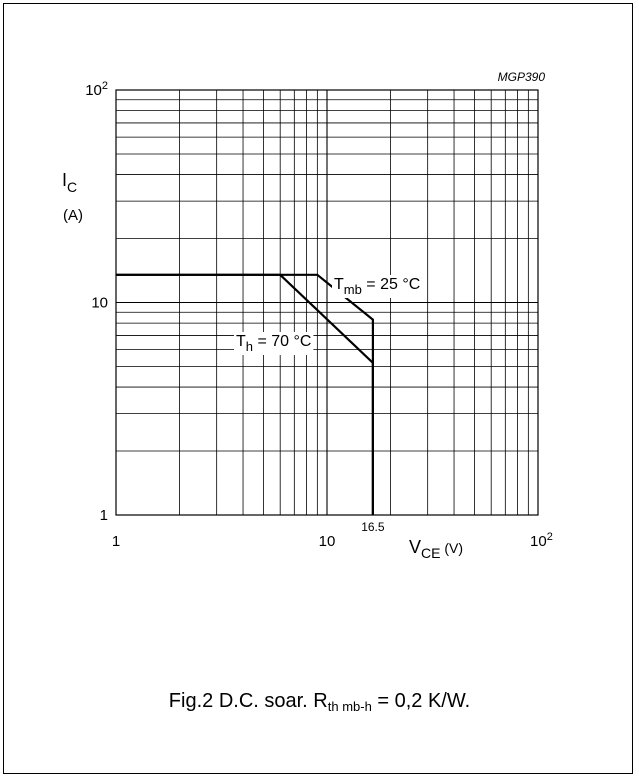 This screenshot has width=639, height=779. What do you see at coordinates (73, 215) in the screenshot?
I see `y-axis-unit: (A)` at bounding box center [73, 215].